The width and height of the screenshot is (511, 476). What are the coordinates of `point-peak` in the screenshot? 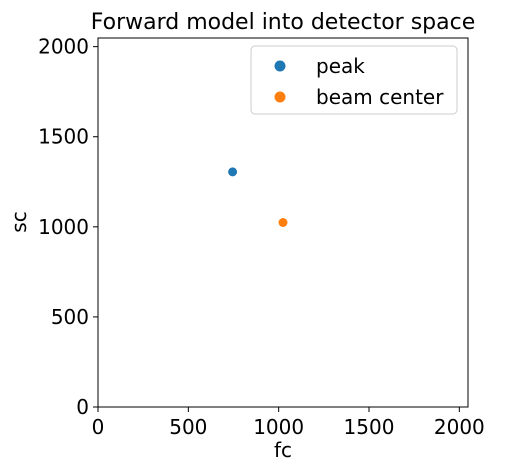 It's located at (233, 172).